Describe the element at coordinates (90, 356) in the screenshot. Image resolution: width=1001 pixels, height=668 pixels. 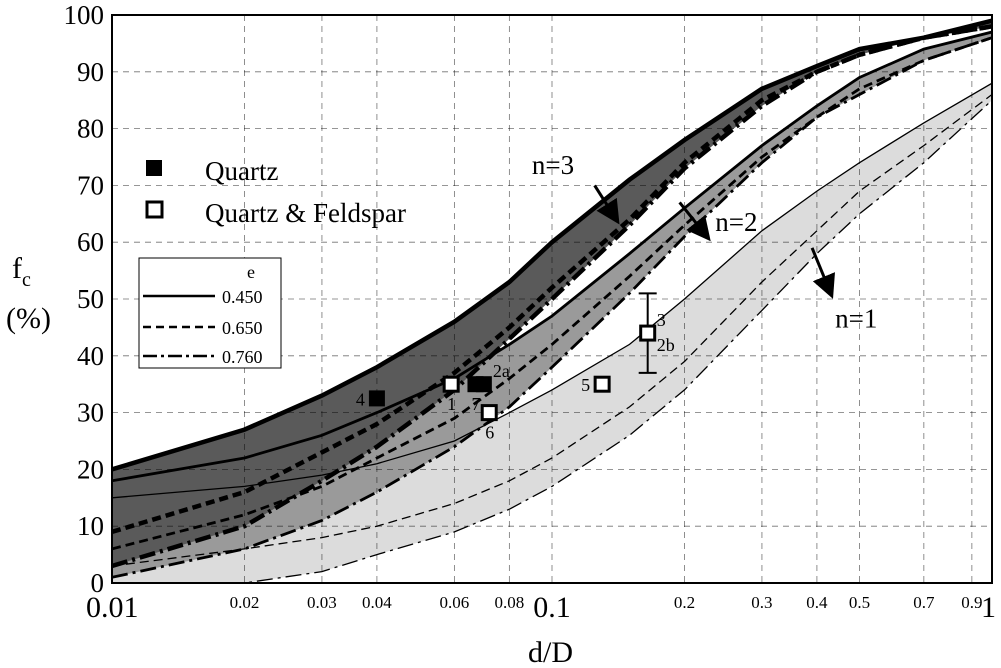
I see `y-tick-40: 40` at that location.